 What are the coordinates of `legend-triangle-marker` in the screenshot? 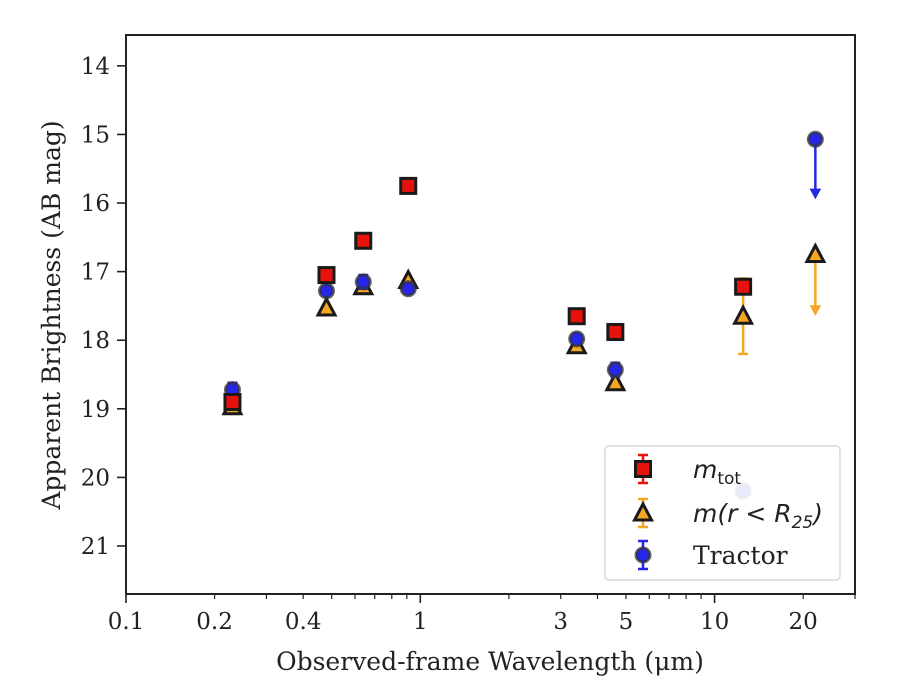 It's located at (643, 511).